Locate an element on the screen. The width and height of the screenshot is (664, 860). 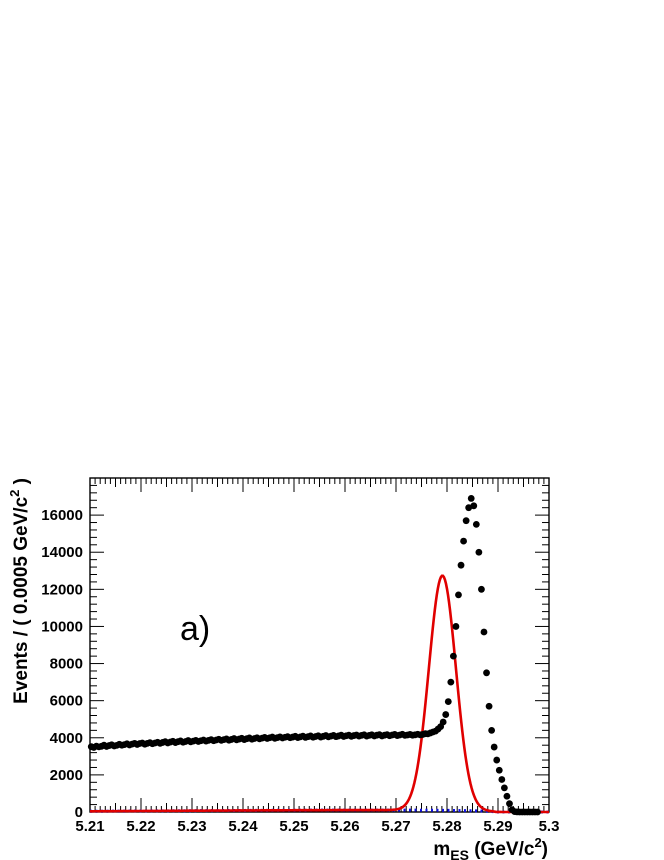
y-tick-labels: 0 2000 4000 6000 8000 10000 12000 14000 16000 is located at coordinates (62, 664).